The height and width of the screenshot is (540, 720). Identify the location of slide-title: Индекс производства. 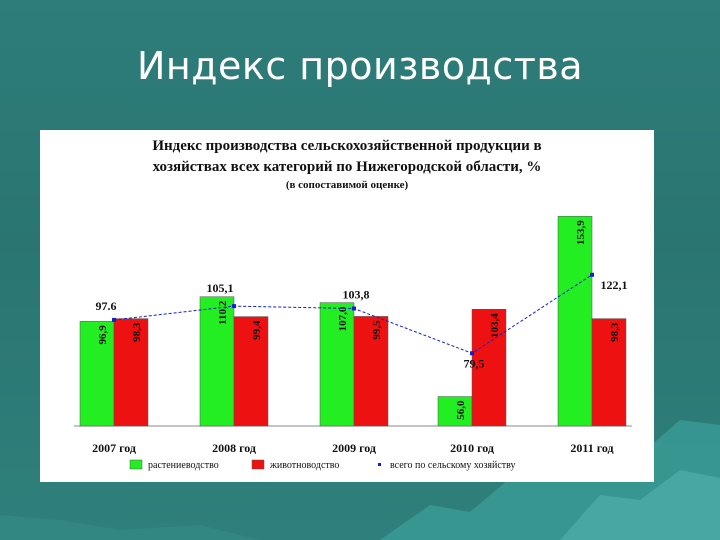
(360, 66).